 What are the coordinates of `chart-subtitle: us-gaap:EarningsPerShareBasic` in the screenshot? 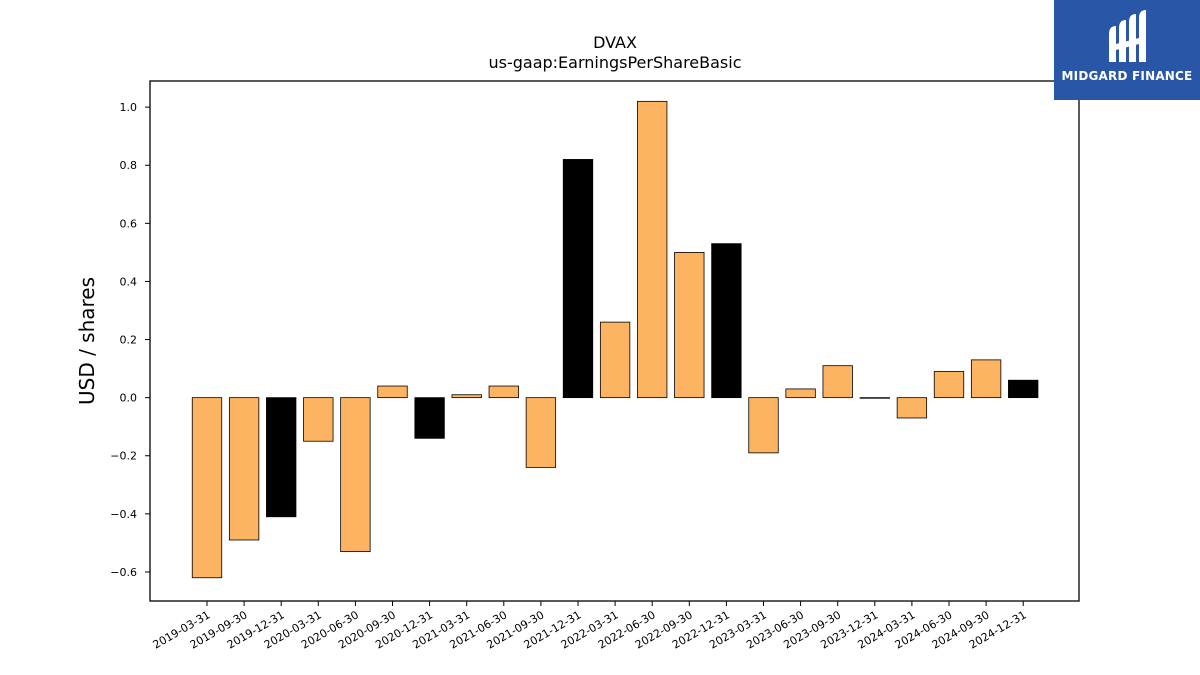 It's located at (614, 62).